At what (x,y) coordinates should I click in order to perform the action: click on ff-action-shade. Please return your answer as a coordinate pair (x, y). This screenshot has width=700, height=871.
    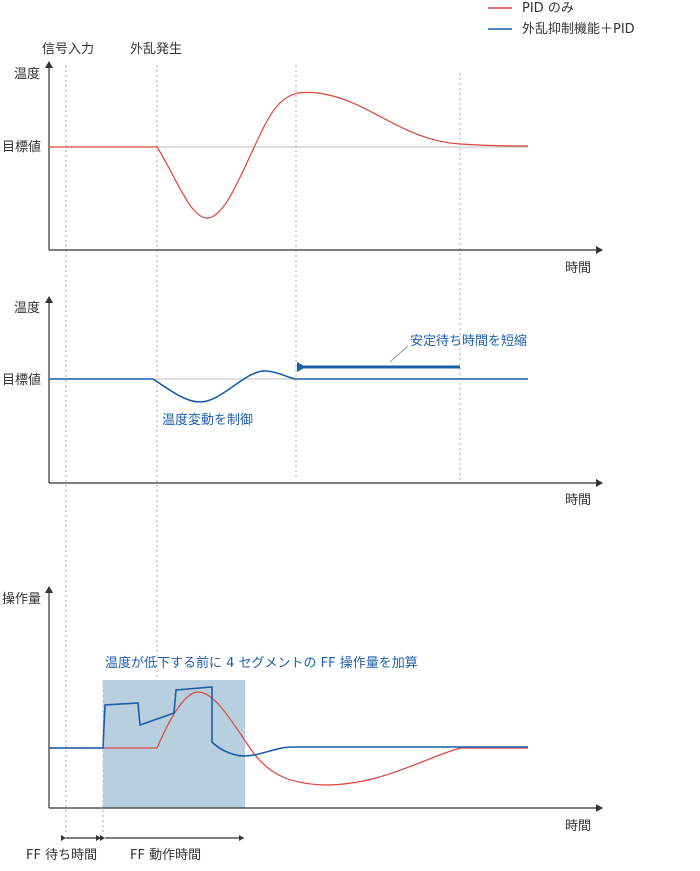
    Looking at the image, I should click on (174, 744).